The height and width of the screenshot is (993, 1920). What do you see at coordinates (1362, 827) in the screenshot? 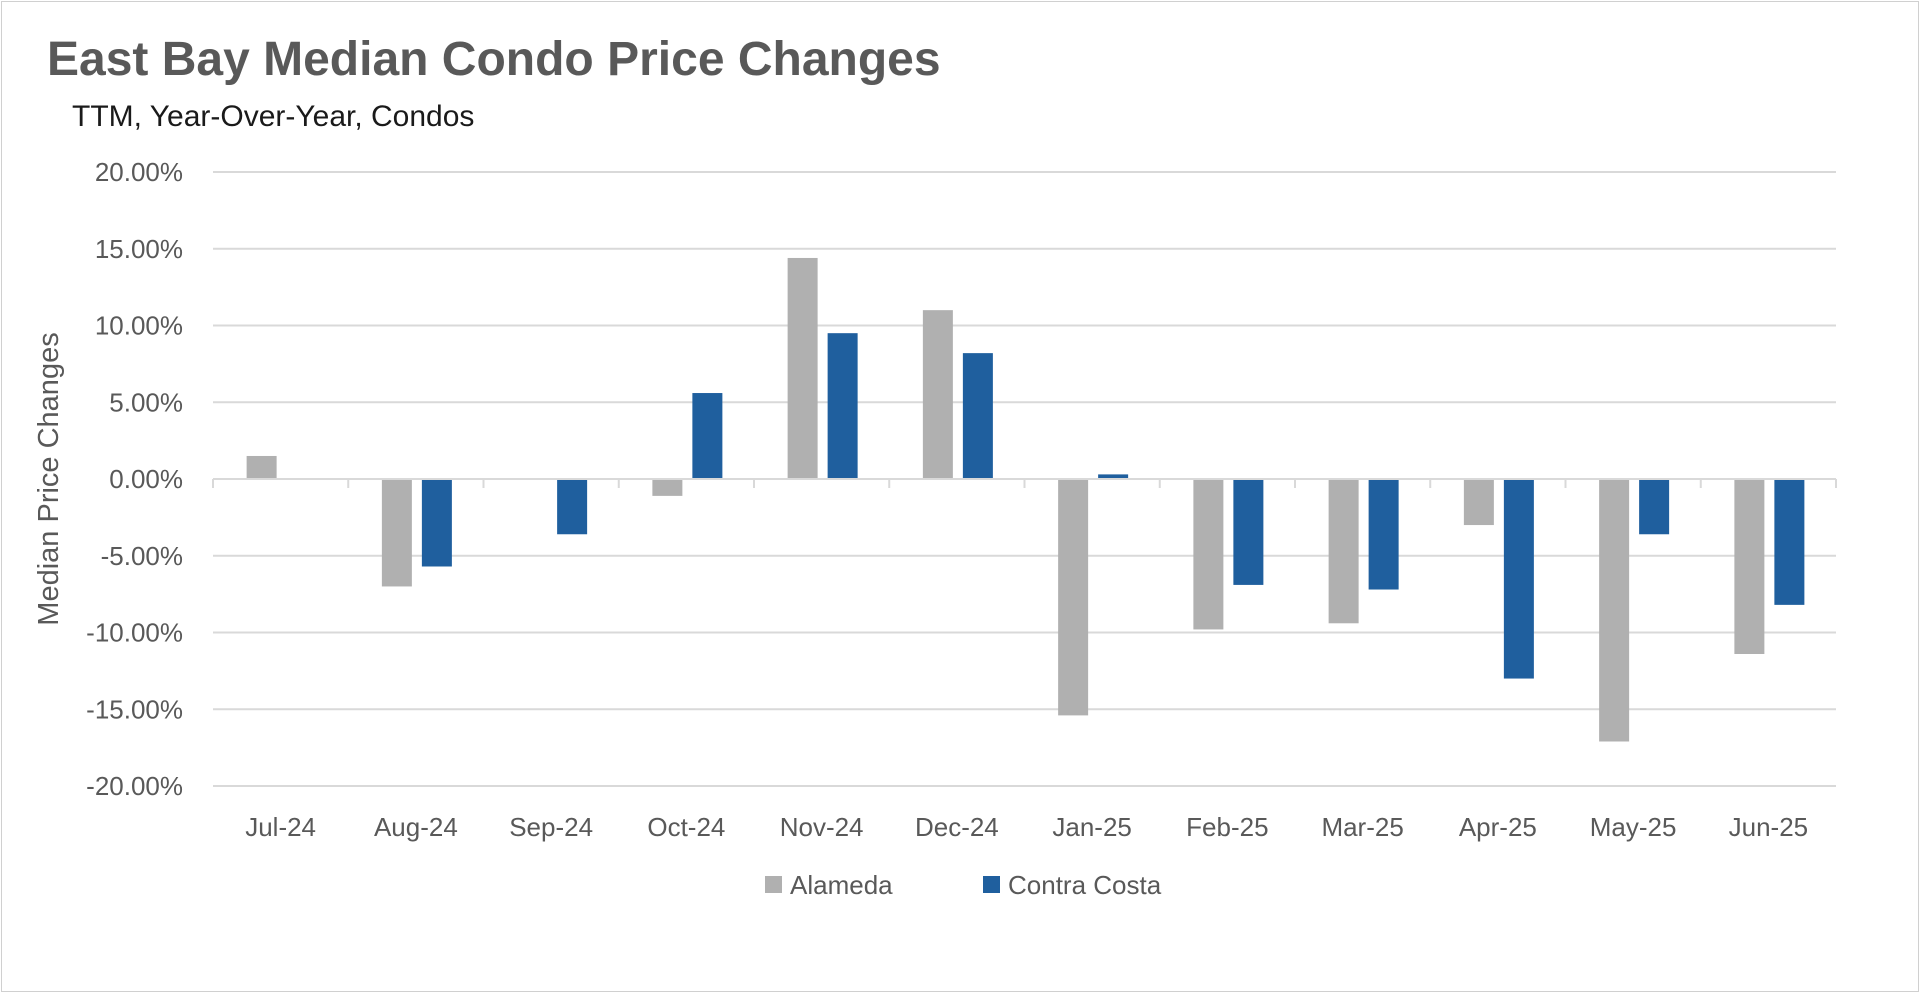
I see `x-tick-label: Mar-25` at bounding box center [1362, 827].